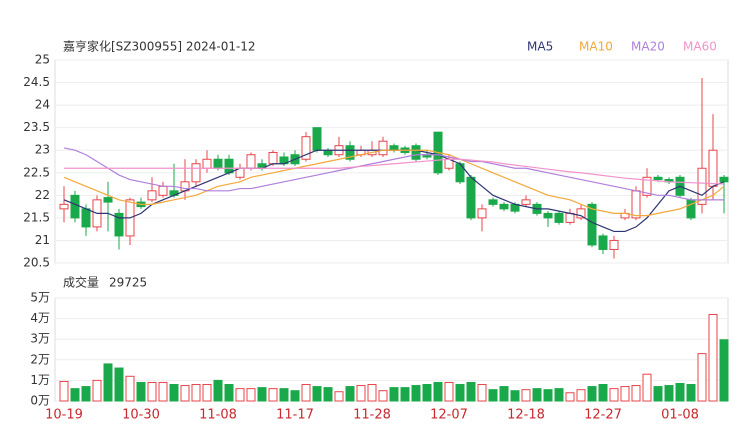 The width and height of the screenshot is (740, 440). I want to click on y-tick-label: 24.5, so click(36, 82).